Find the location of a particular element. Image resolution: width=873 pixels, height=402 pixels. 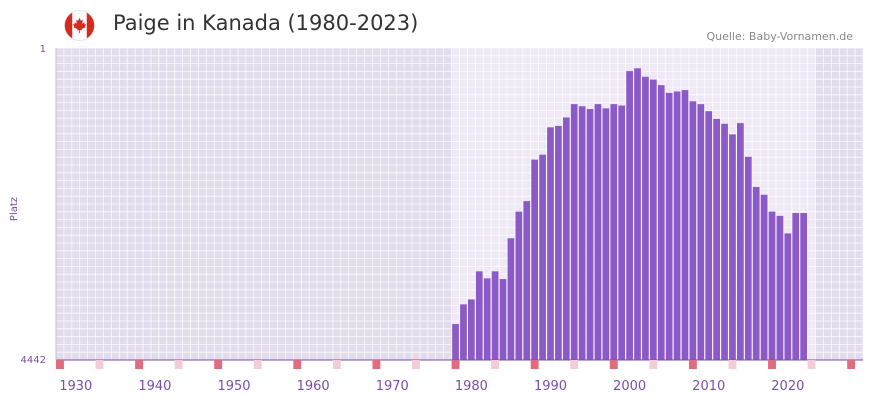

bar-2011 is located at coordinates (716, 239).